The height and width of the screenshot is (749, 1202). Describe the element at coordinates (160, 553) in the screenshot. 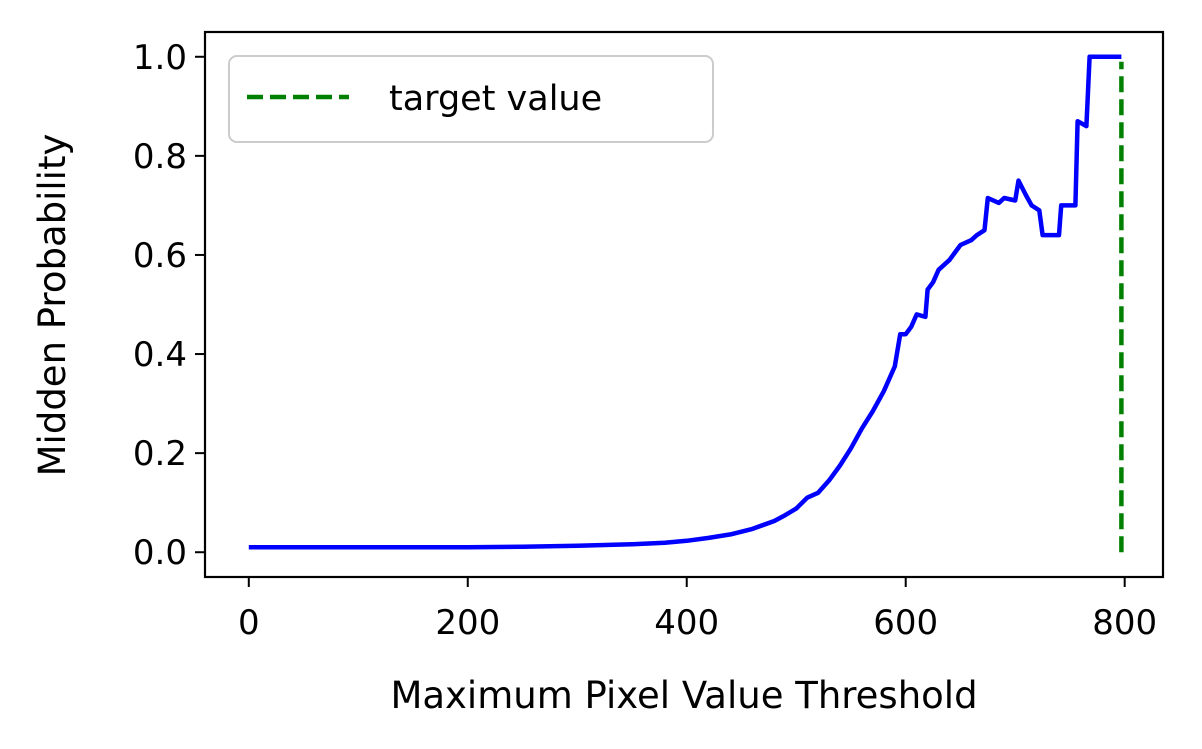

I see `y-tick-label: 0.0` at that location.